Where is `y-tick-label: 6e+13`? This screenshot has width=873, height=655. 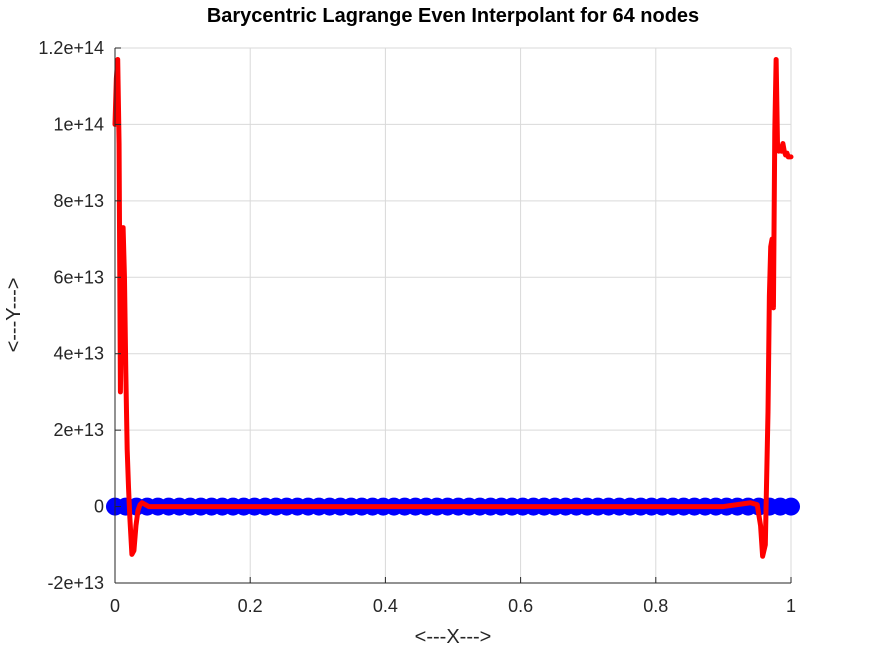 y-tick-label: 6e+13 is located at coordinates (78, 277).